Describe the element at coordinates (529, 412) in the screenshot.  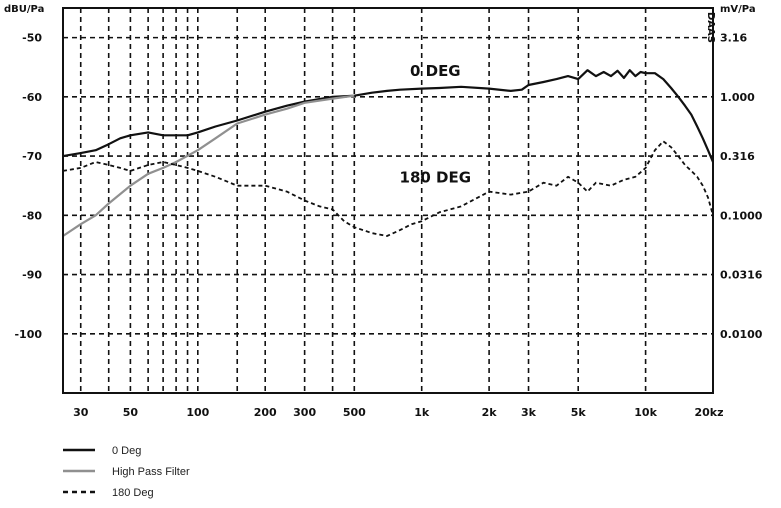
I see `x-tick-label: 3k` at that location.